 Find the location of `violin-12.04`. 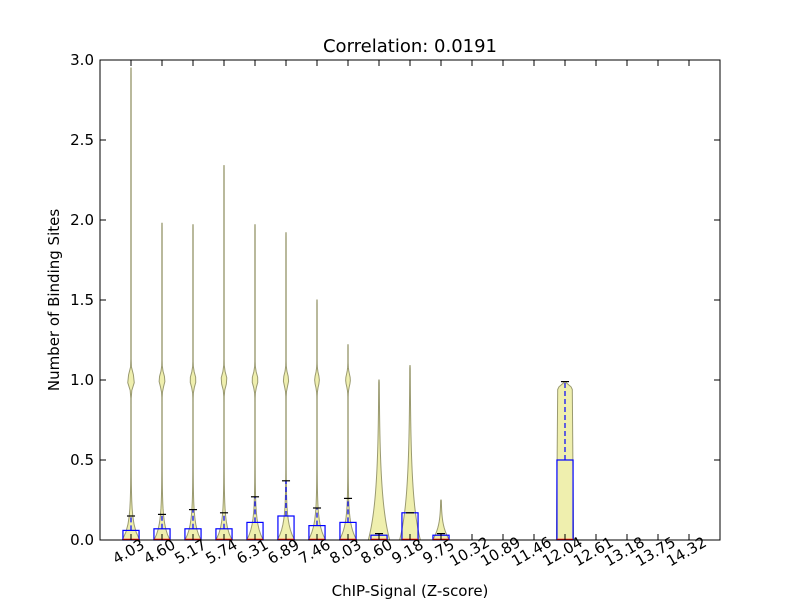

violin-12.04 is located at coordinates (565, 461).